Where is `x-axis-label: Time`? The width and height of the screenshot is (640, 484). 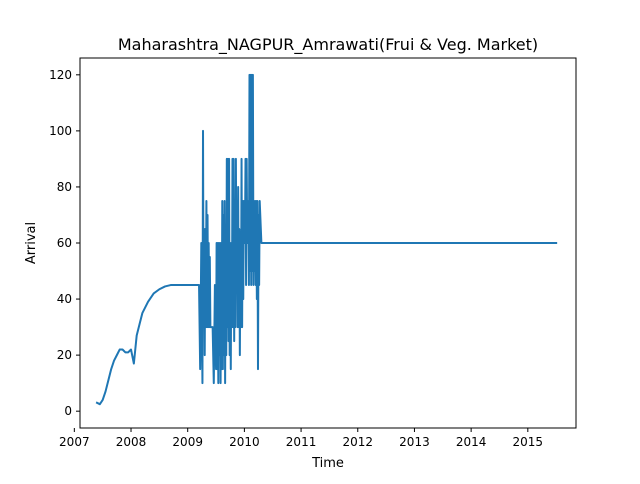
x-axis-label: Time is located at coordinates (327, 463).